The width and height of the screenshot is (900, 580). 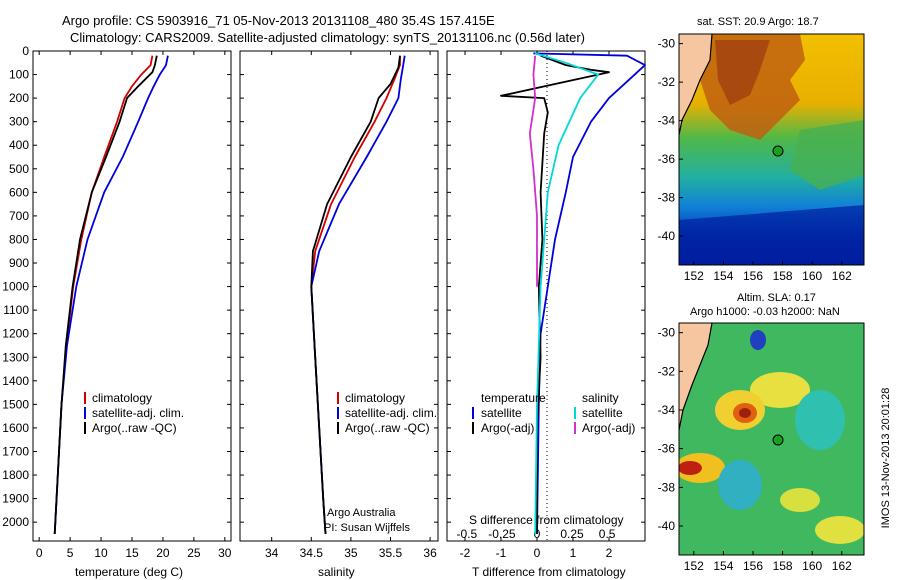 I want to click on legend-label-t-argo: Argo(-adj), so click(x=507, y=428).